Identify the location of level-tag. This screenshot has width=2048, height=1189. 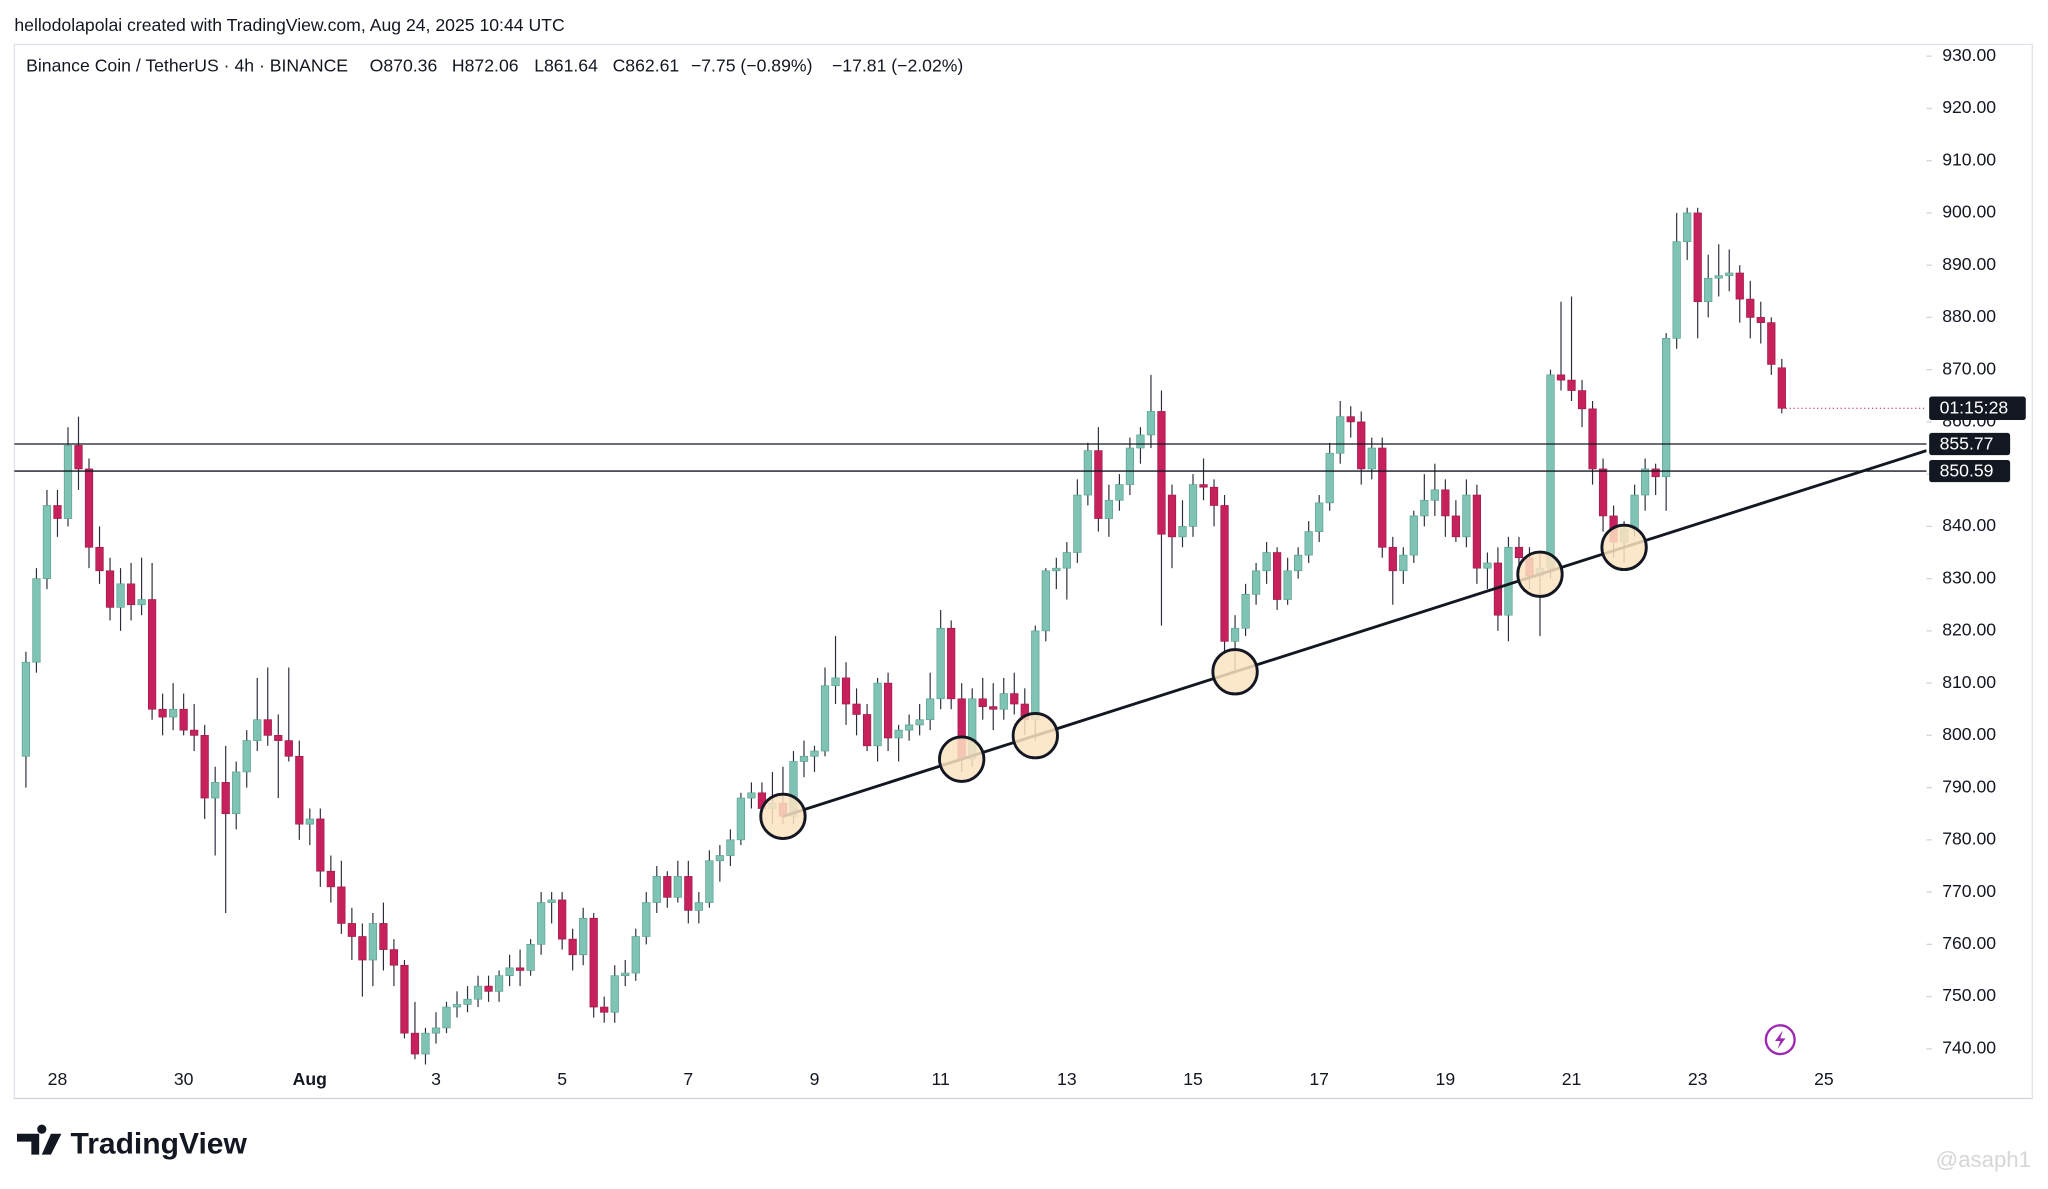
(1970, 444).